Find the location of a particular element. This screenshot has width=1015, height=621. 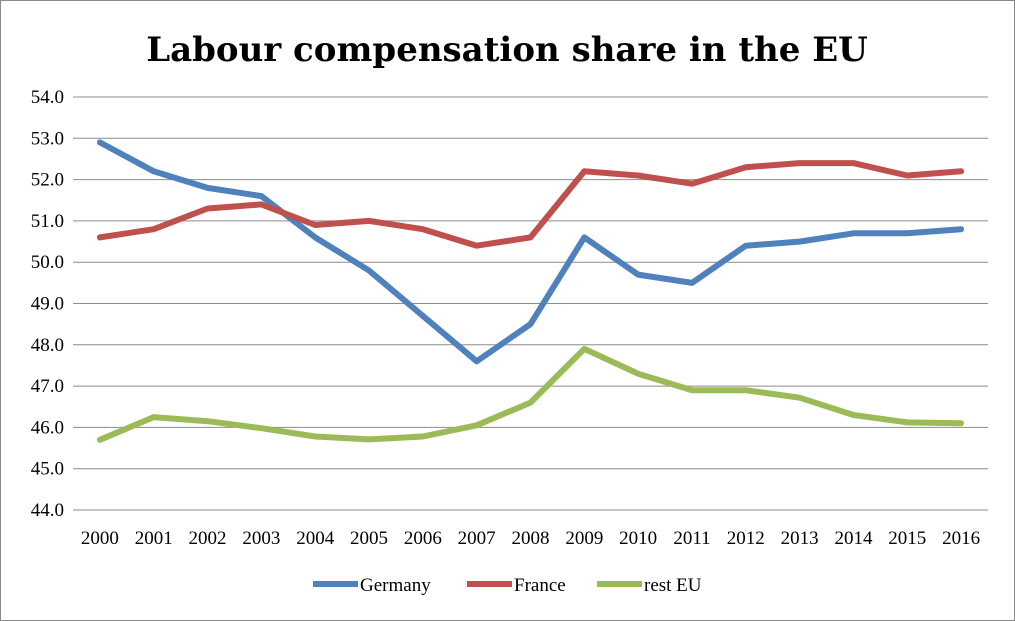

x-tick-label: 2000 is located at coordinates (100, 538).